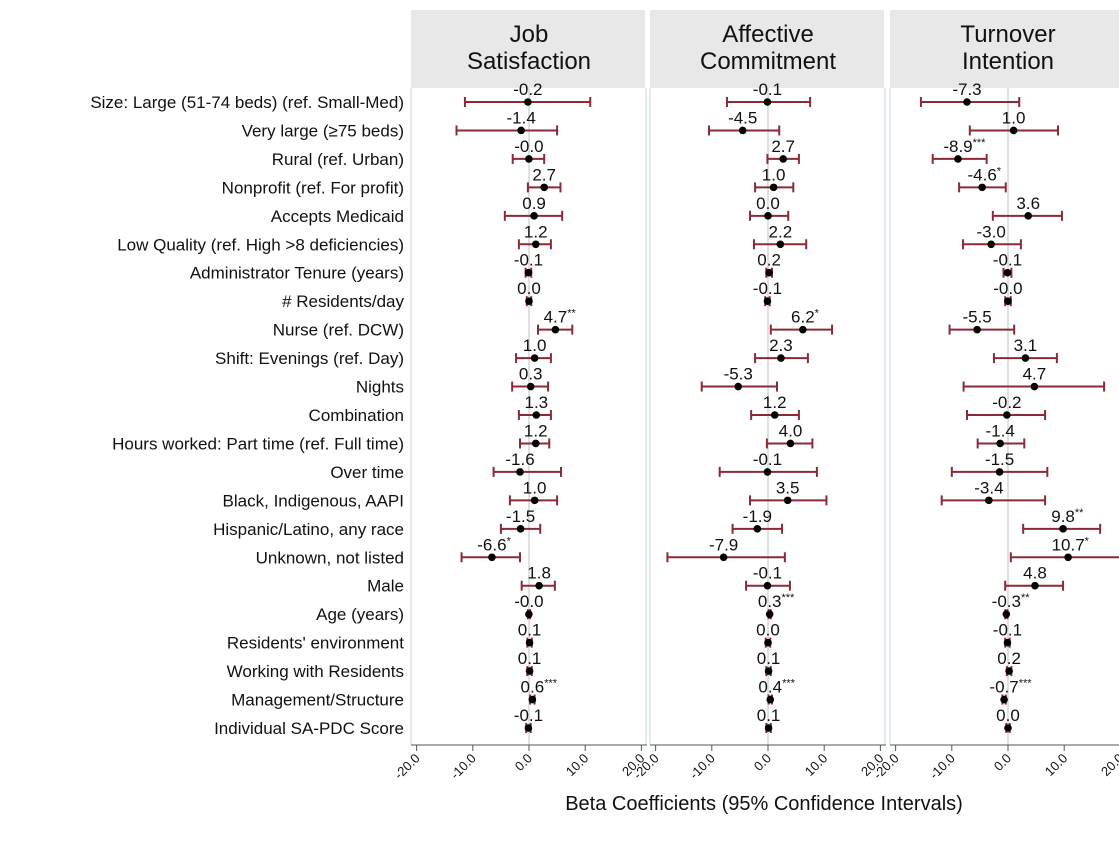 Image resolution: width=1119 pixels, height=843 pixels. Describe the element at coordinates (343, 301) in the screenshot. I see `category-label: # Residents/day` at that location.